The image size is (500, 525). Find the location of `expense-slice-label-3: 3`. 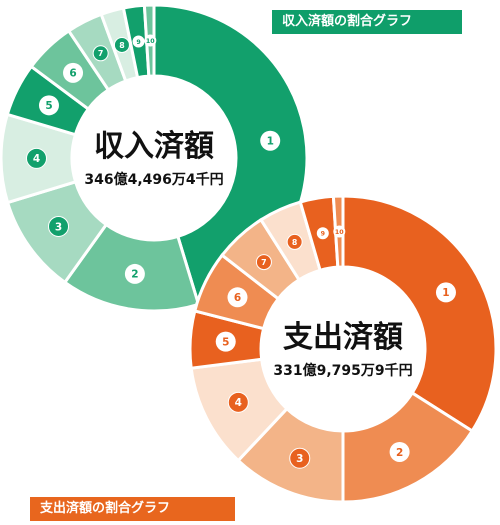

expense-slice-label-3: 3 is located at coordinates (300, 458).